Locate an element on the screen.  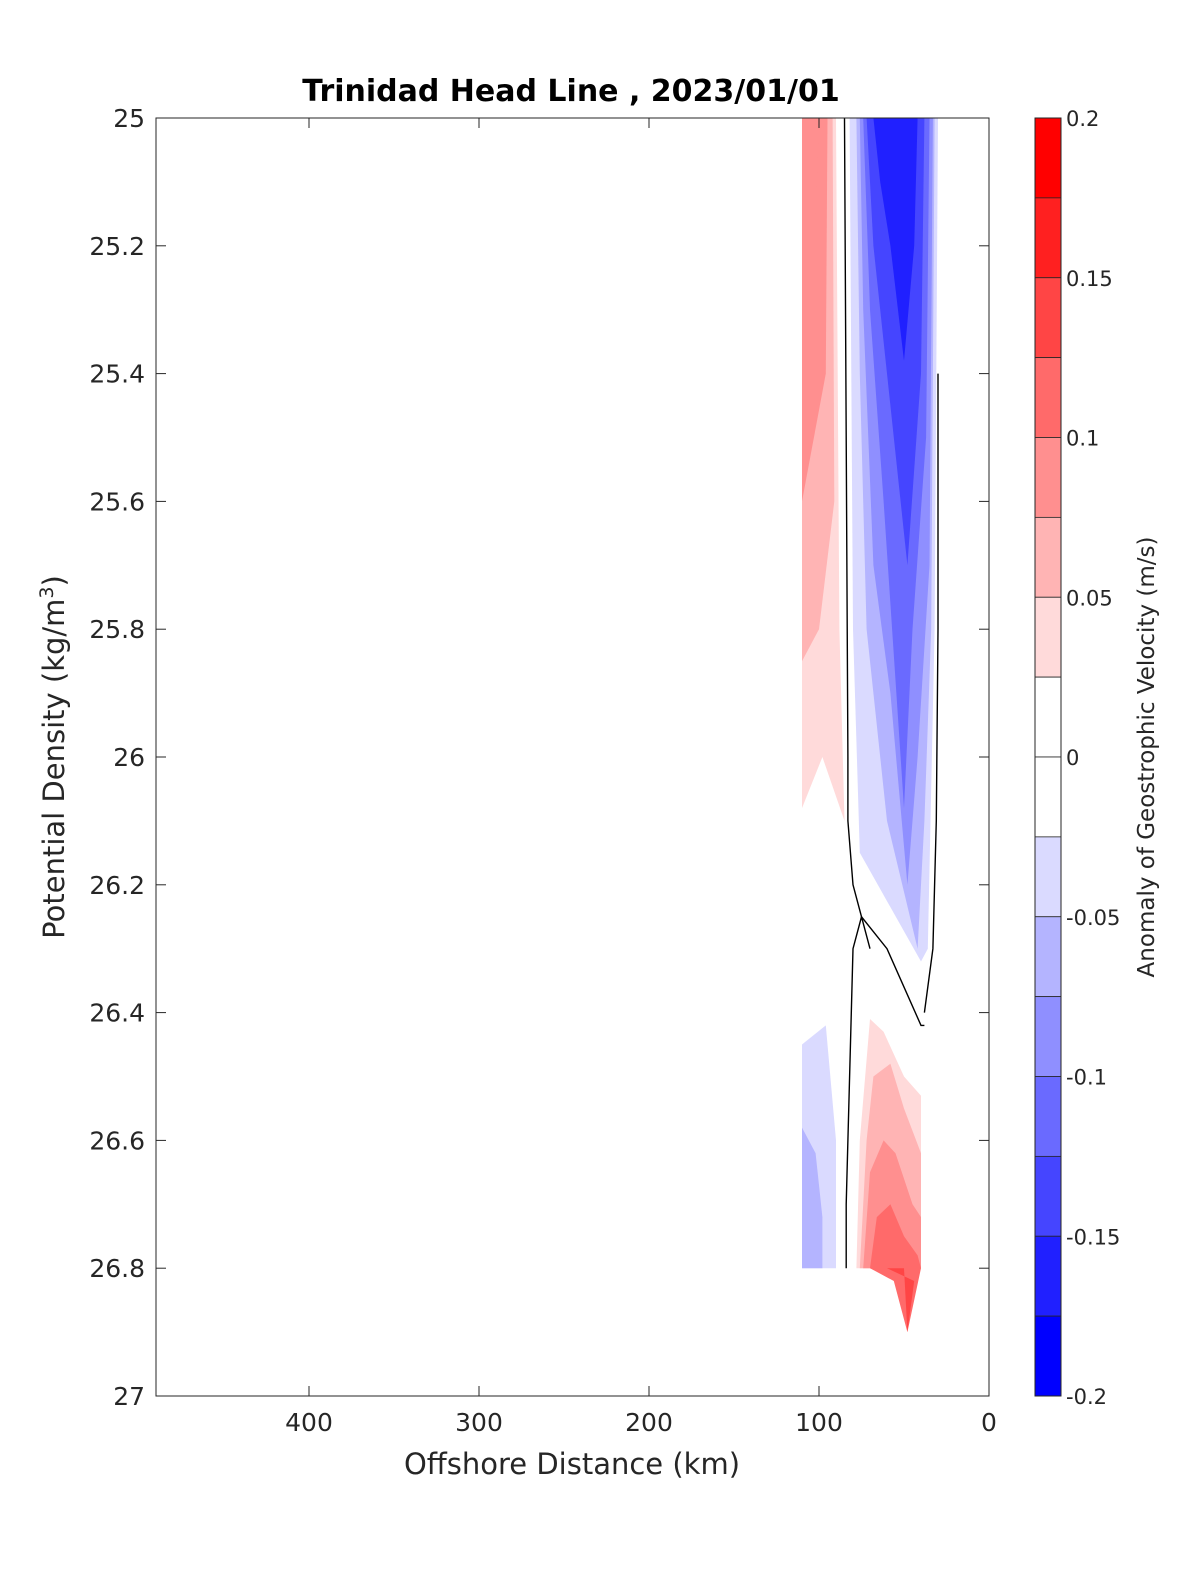
zero-contour-deep is located at coordinates (885, 1092).